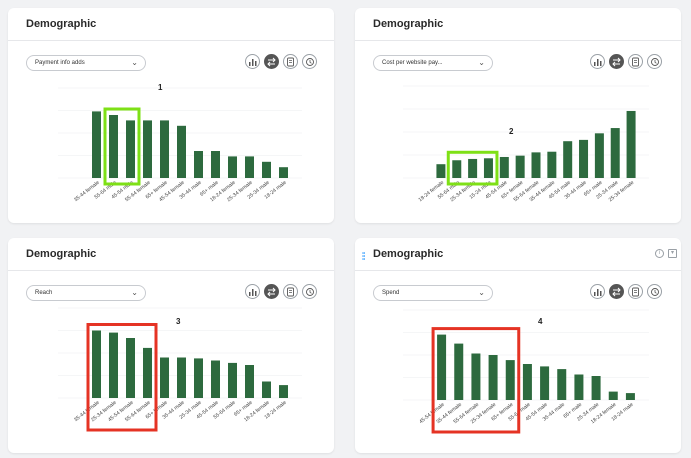  Describe the element at coordinates (672, 253) in the screenshot. I see `trash-icon: ▾` at that location.